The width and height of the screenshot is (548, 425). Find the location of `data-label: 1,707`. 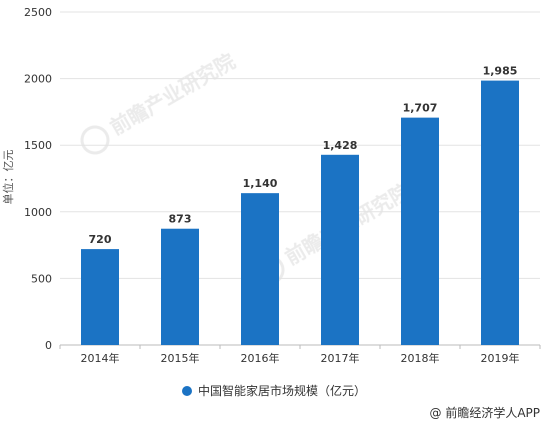

data-label: 1,707 is located at coordinates (420, 108).